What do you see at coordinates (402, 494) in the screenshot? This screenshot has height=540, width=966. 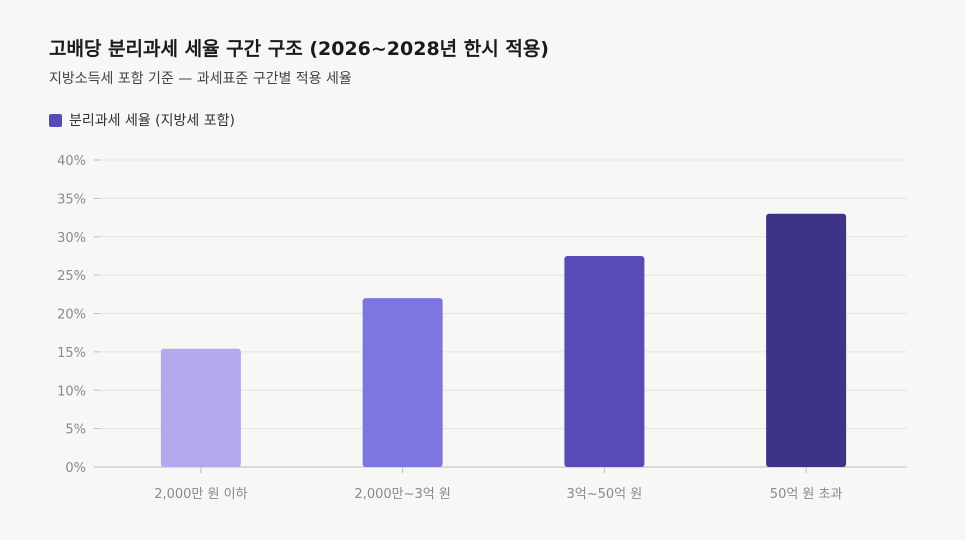 I see `x-tick-label: 2,000만~3억 원` at bounding box center [402, 494].